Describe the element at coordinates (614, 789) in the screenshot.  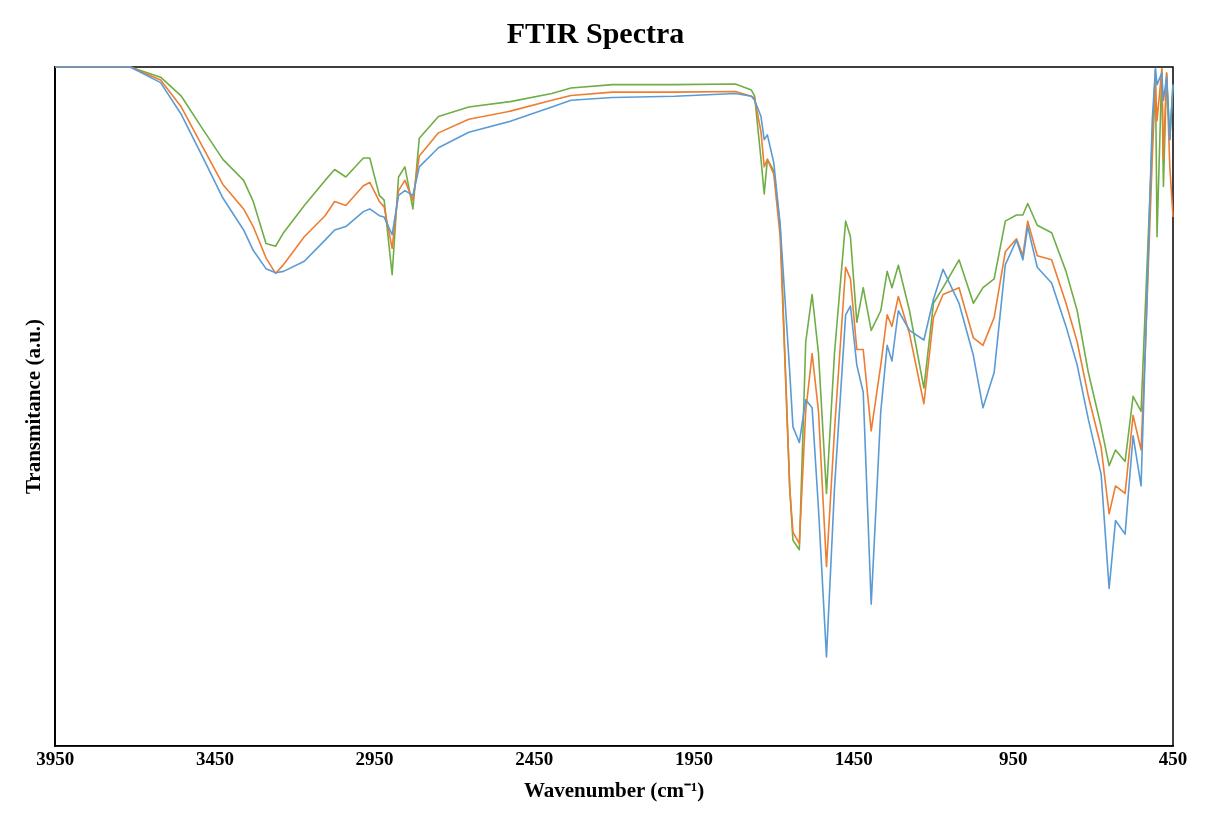
I see `x-axis-title: Wavenumber (cm⁻¹)` at that location.